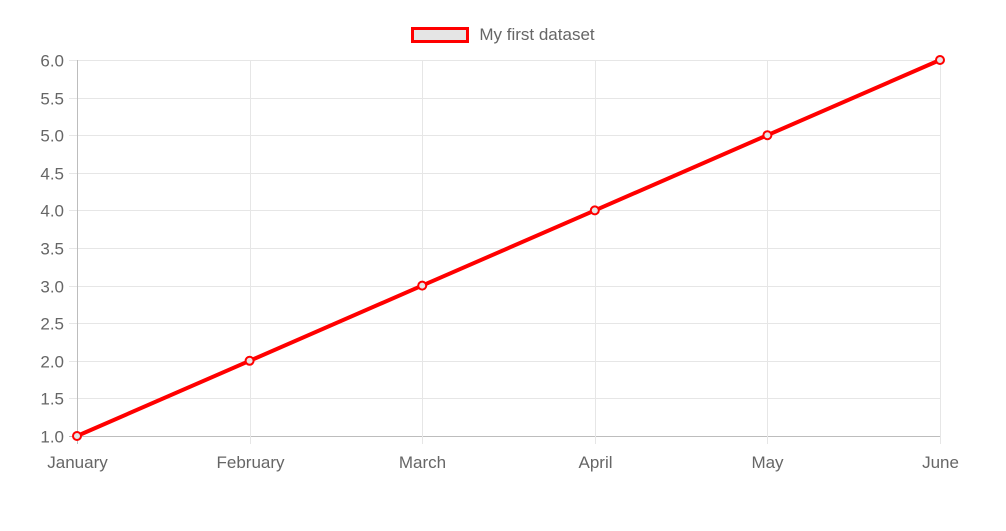 This screenshot has width=1006, height=531. Describe the element at coordinates (440, 35) in the screenshot. I see `legend-swatch` at that location.